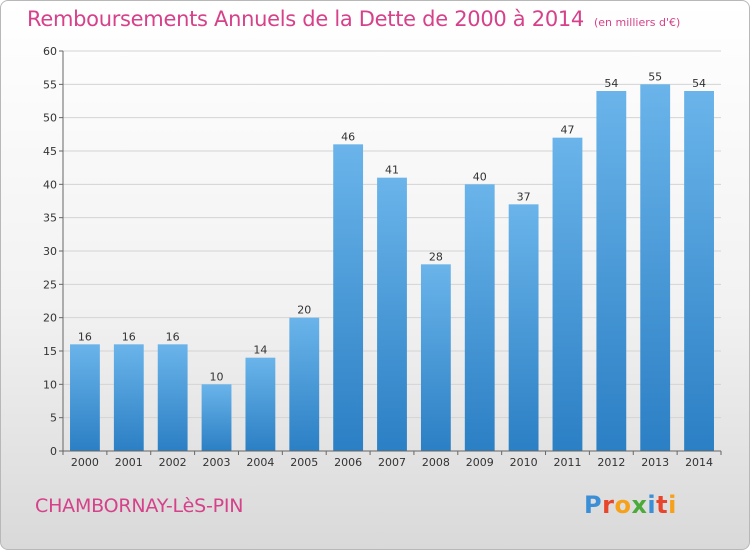  What do you see at coordinates (567, 294) in the screenshot?
I see `bar-2011` at bounding box center [567, 294].